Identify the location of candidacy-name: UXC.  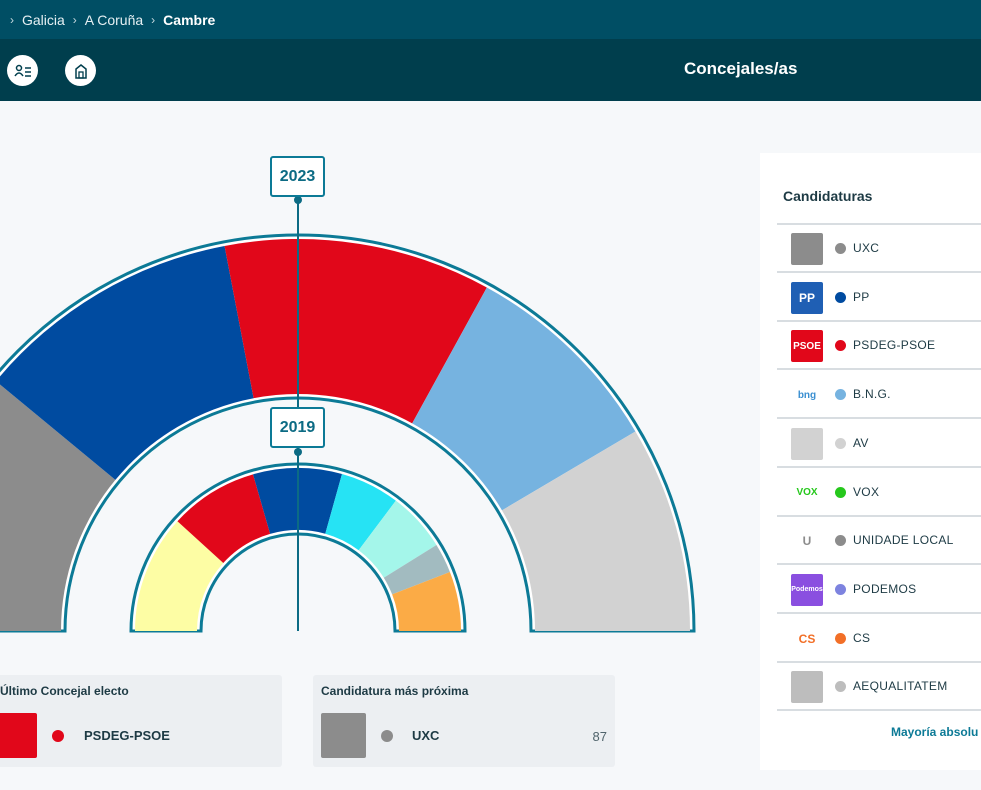
(866, 248).